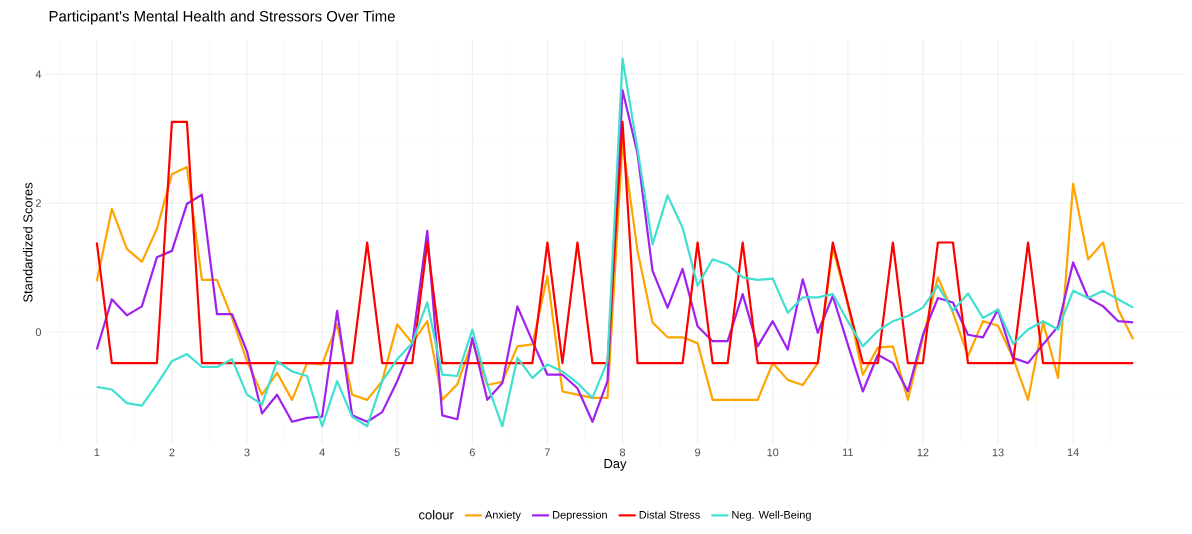  I want to click on y-axis-title: Standardized Scores, so click(28, 242).